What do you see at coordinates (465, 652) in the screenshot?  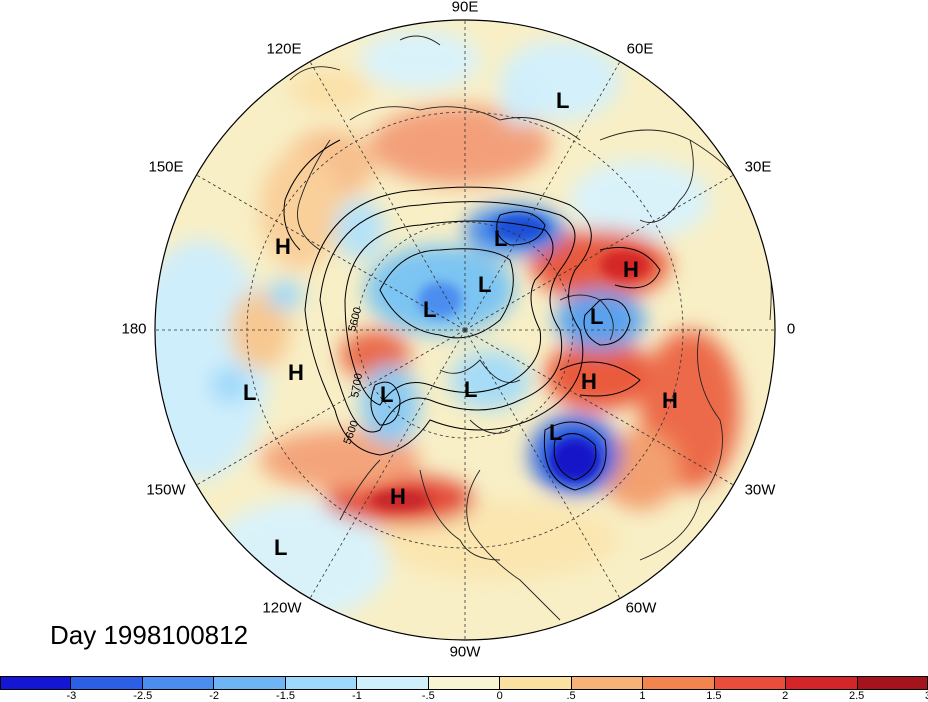 I see `lon-label-90w: 90W` at bounding box center [465, 652].